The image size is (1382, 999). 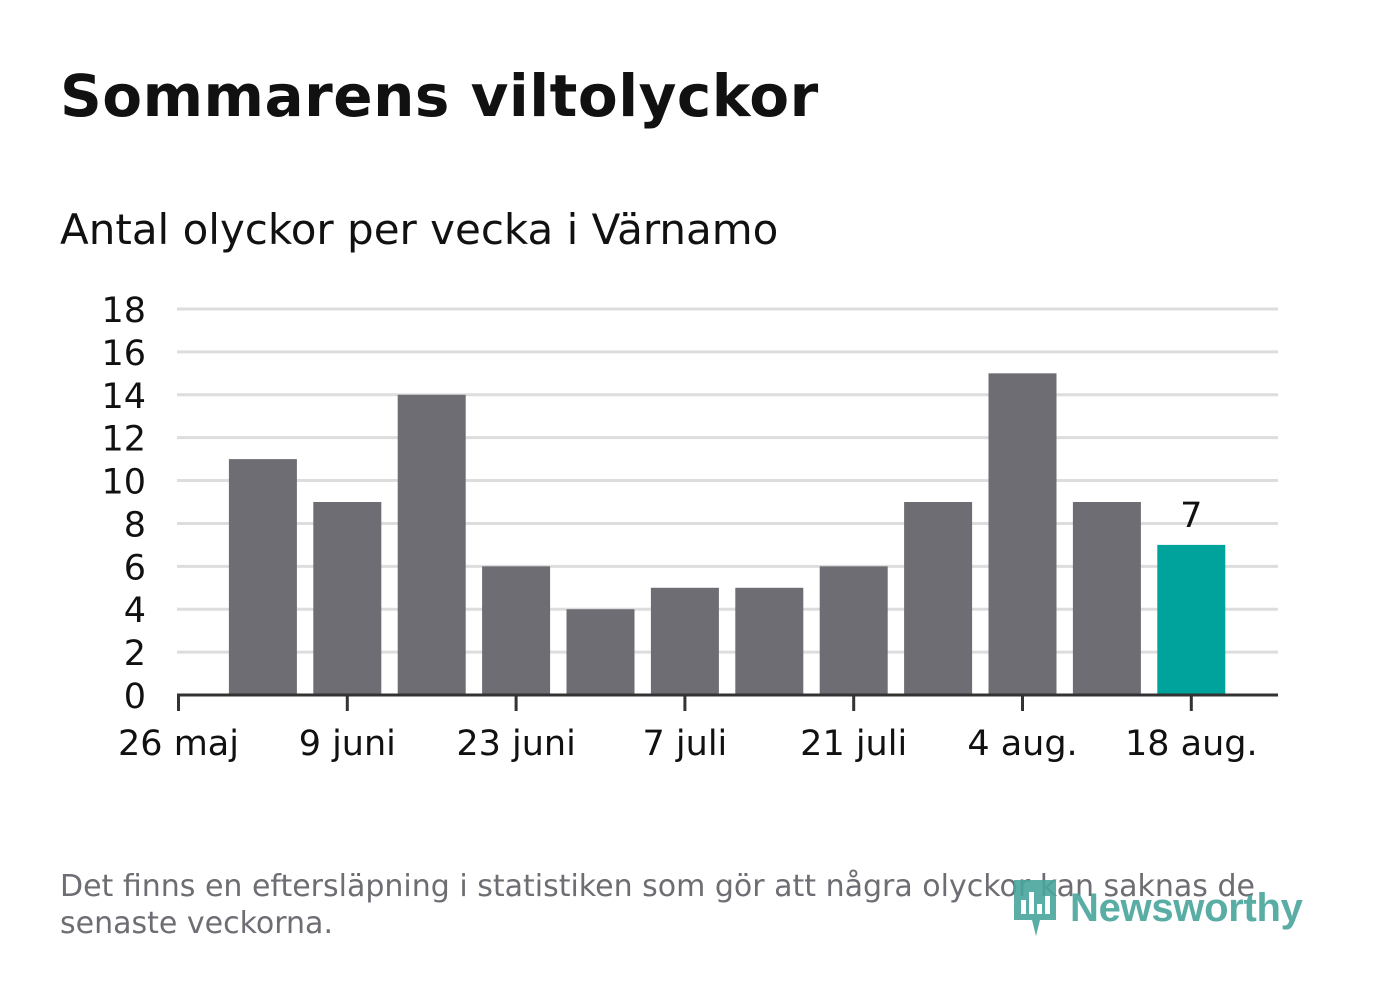 I want to click on y-tick-label: 4, so click(x=135, y=611).